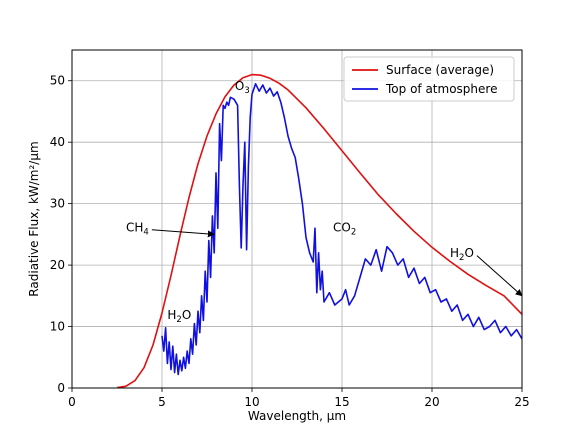 Image resolution: width=581 pixels, height=436 pixels. What do you see at coordinates (431, 402) in the screenshot?
I see `x-tick-label: 20` at bounding box center [431, 402].